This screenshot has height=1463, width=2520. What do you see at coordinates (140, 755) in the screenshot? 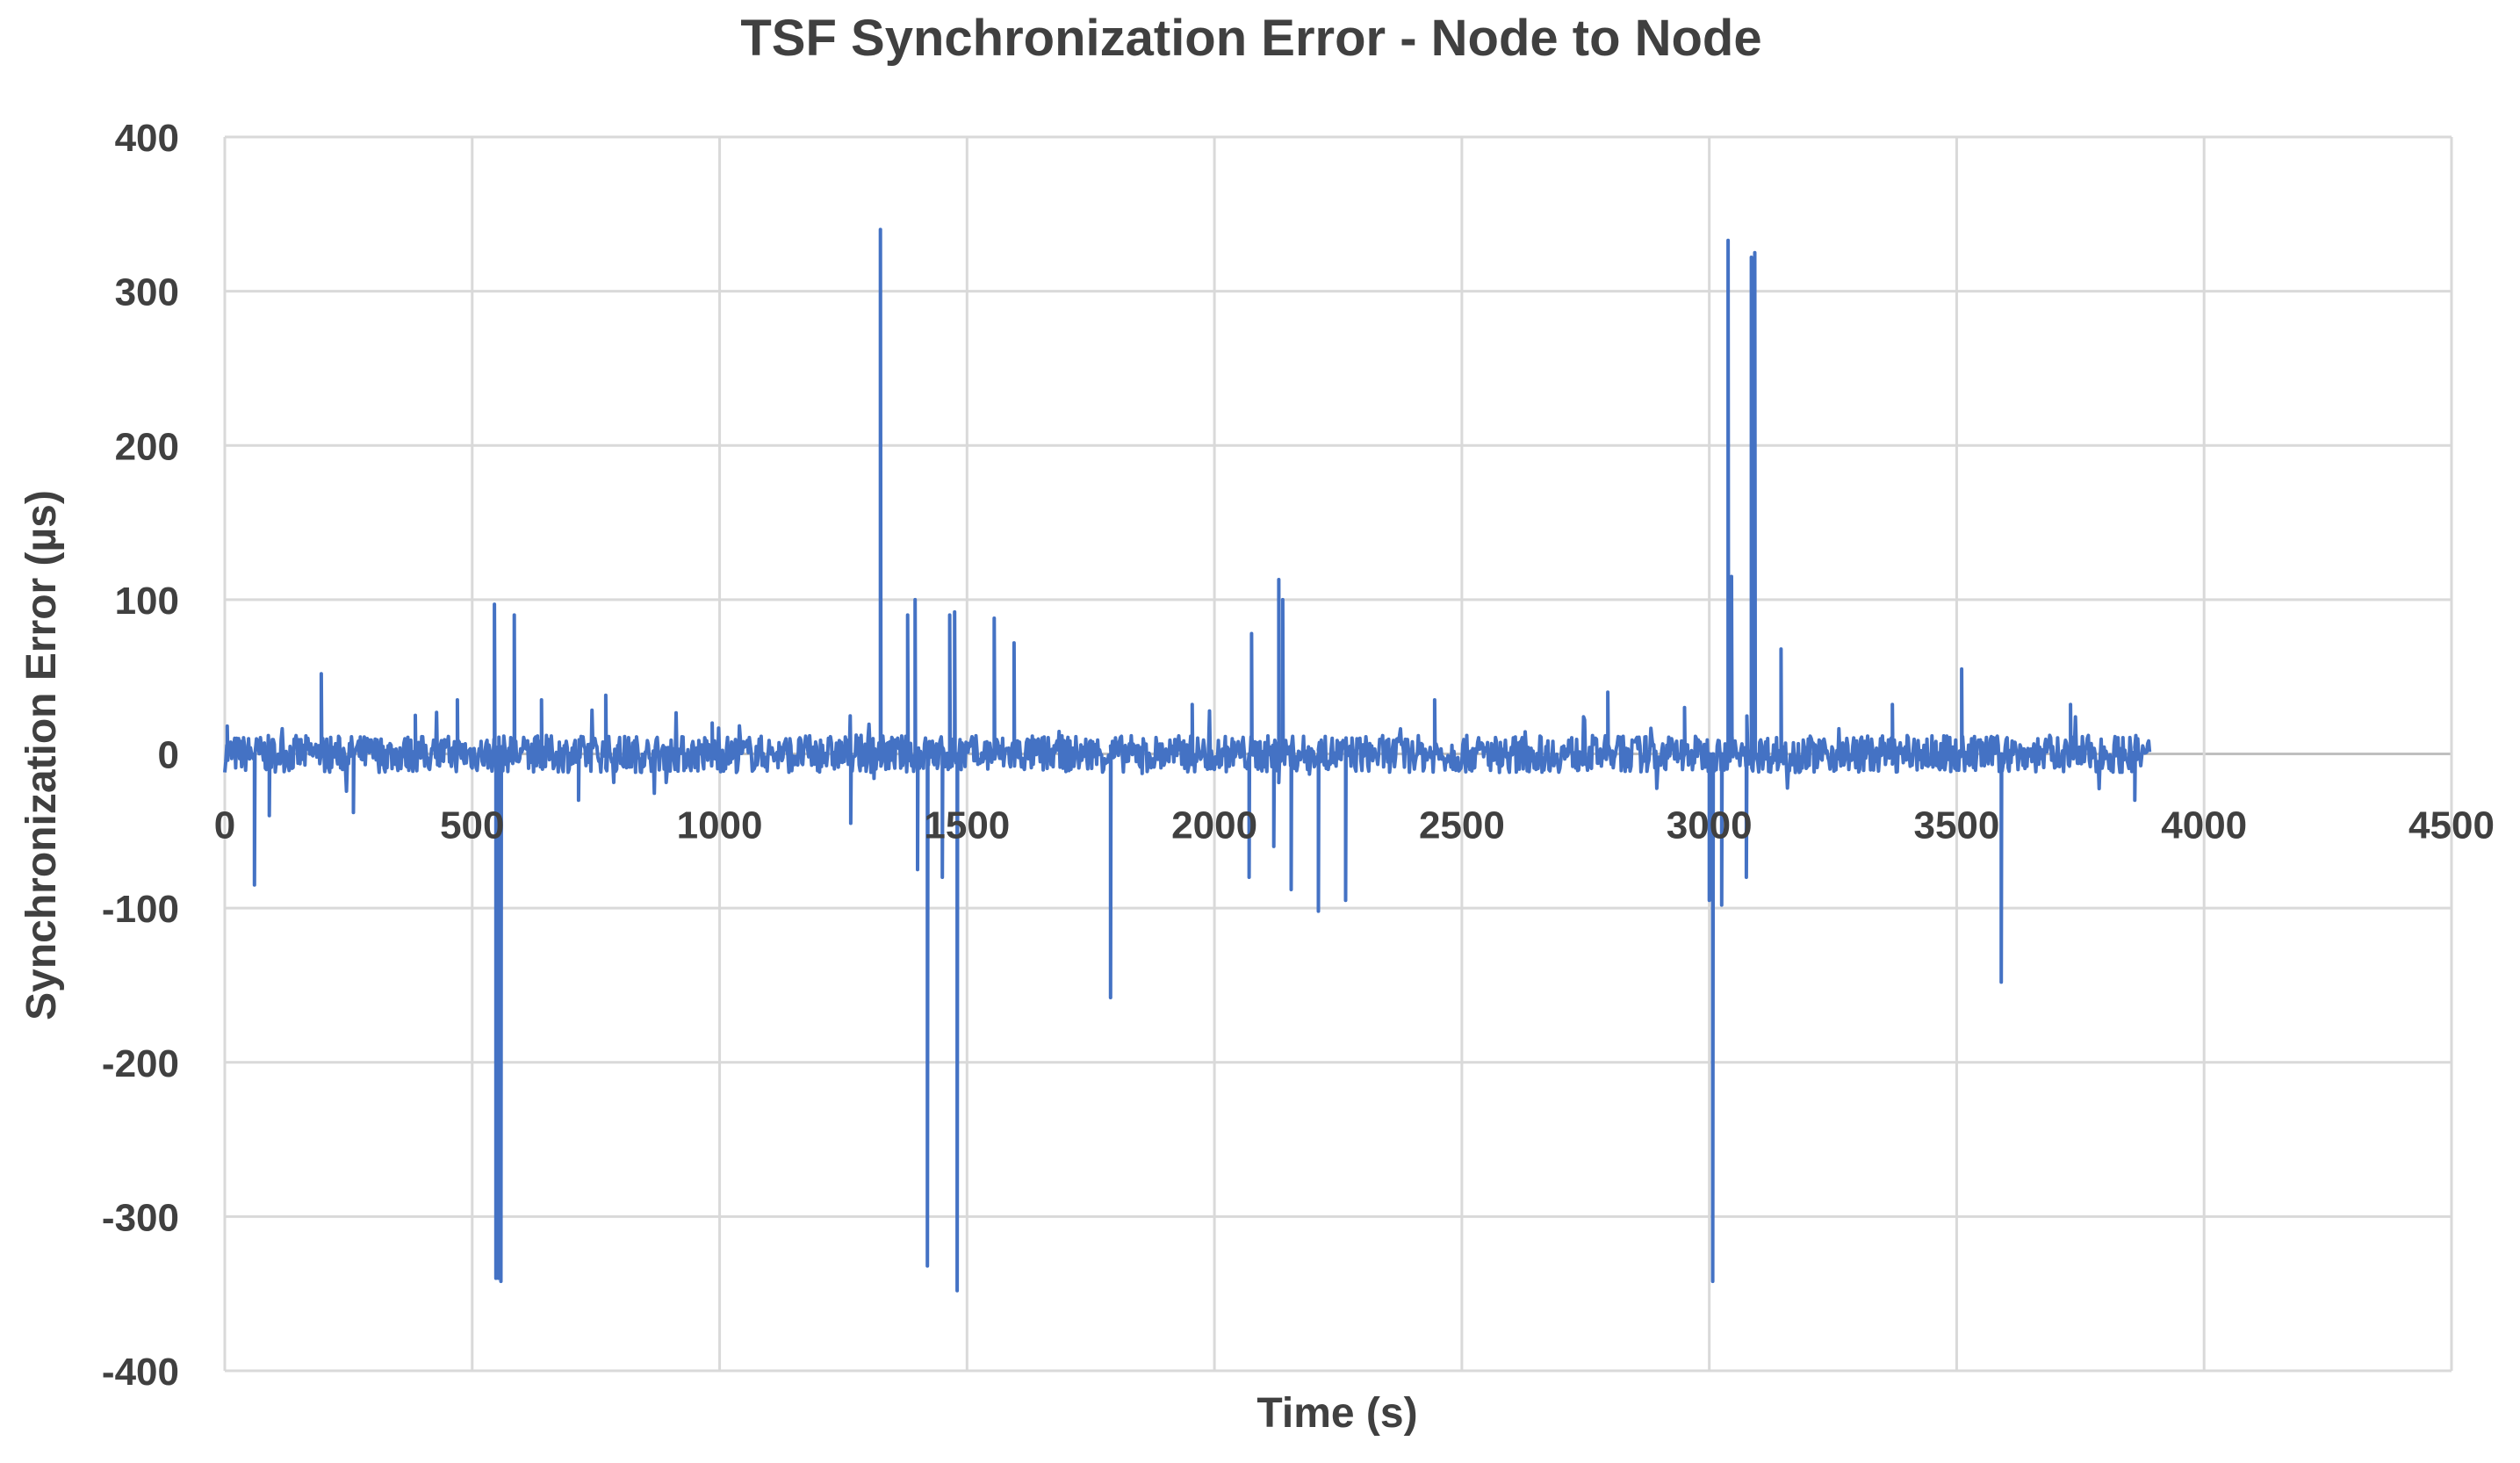
I see `y-axis-ticks: 400 300 200 100 0 -100 -200 -300 -400` at bounding box center [140, 755].